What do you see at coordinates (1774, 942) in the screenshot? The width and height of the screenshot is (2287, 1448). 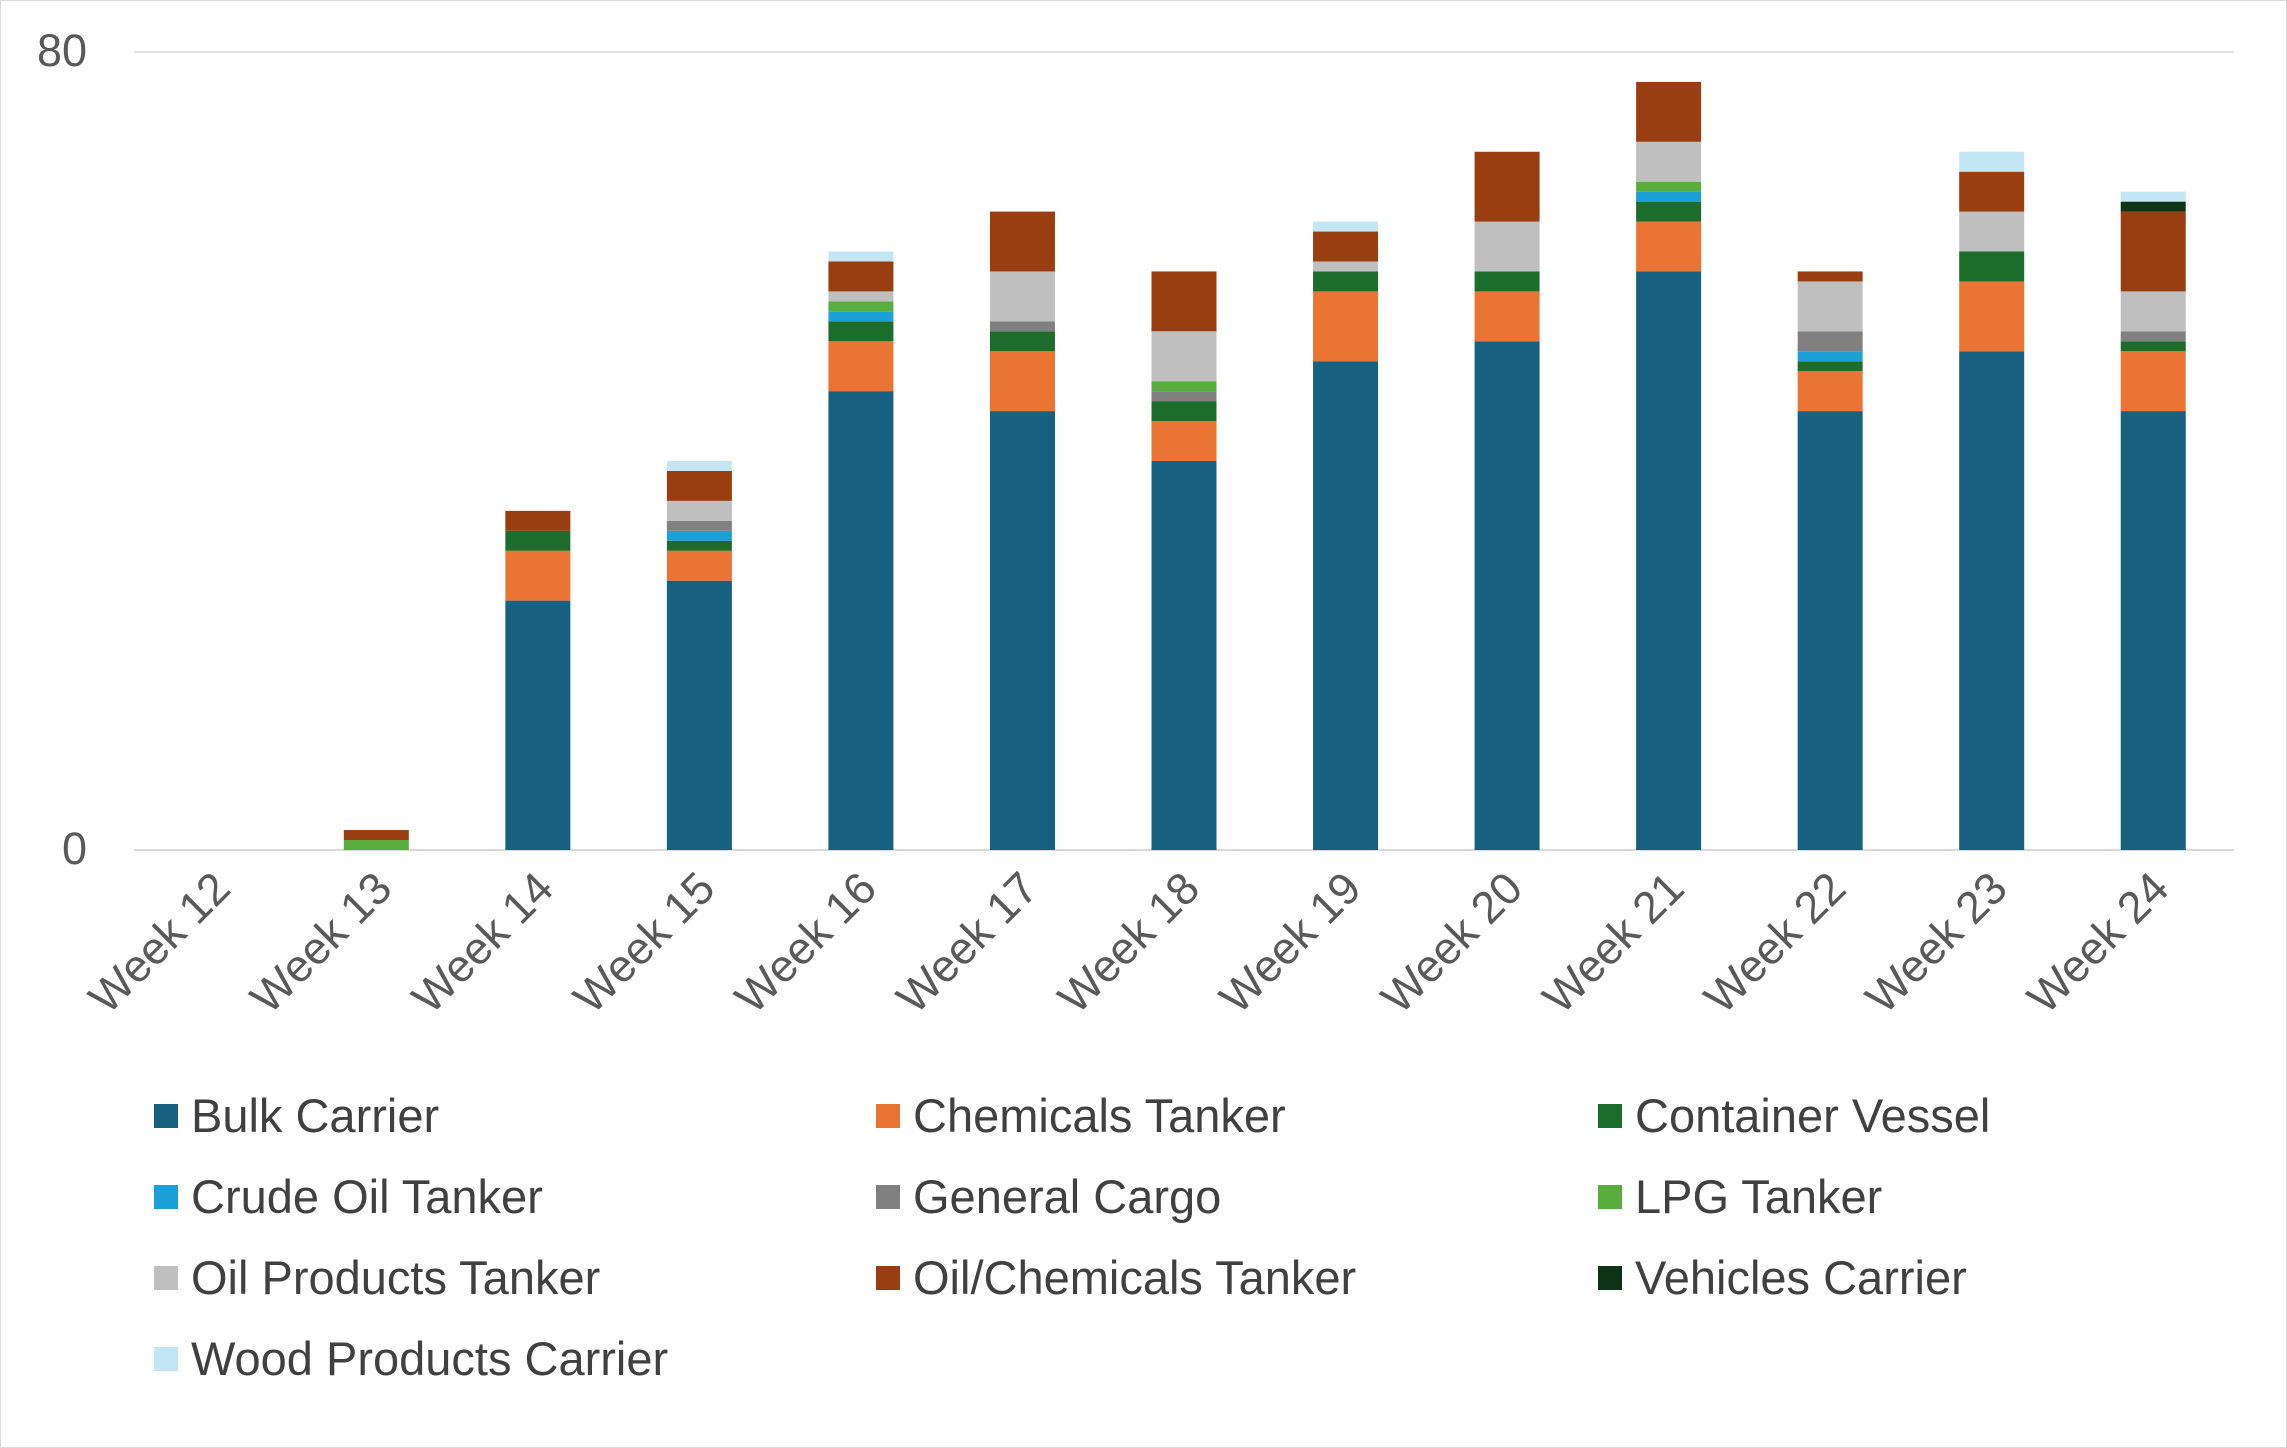 I see `x-tick-label: Week 22` at bounding box center [1774, 942].